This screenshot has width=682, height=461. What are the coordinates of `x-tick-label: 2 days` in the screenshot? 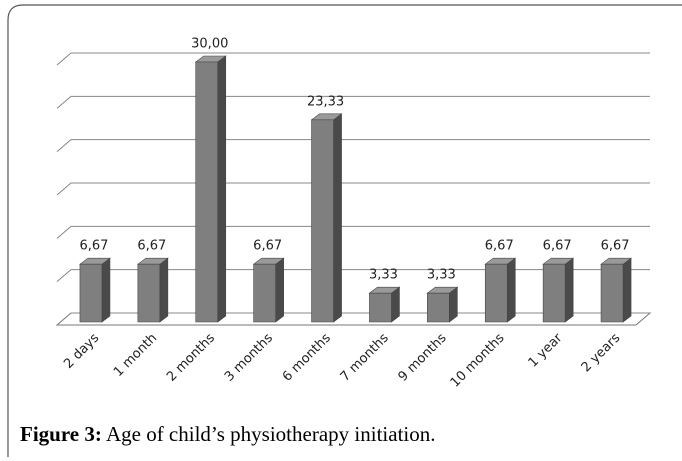 It's located at (81, 351).